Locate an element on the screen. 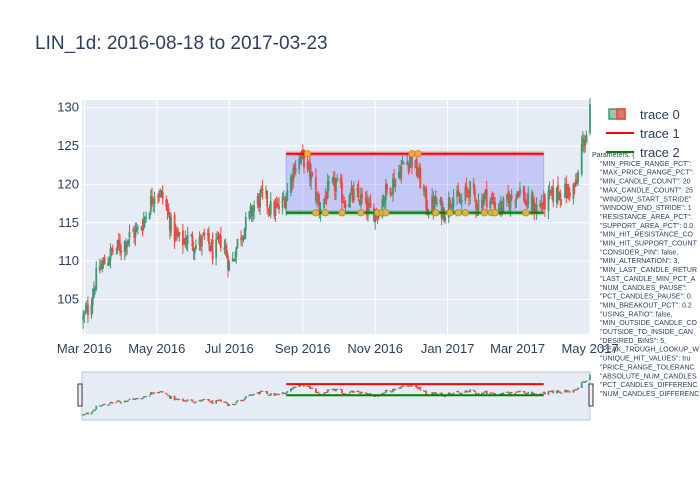 The width and height of the screenshot is (700, 500). parameter-line: "MIN_OUTSIDE_CANDLE_CO is located at coordinates (649, 323).